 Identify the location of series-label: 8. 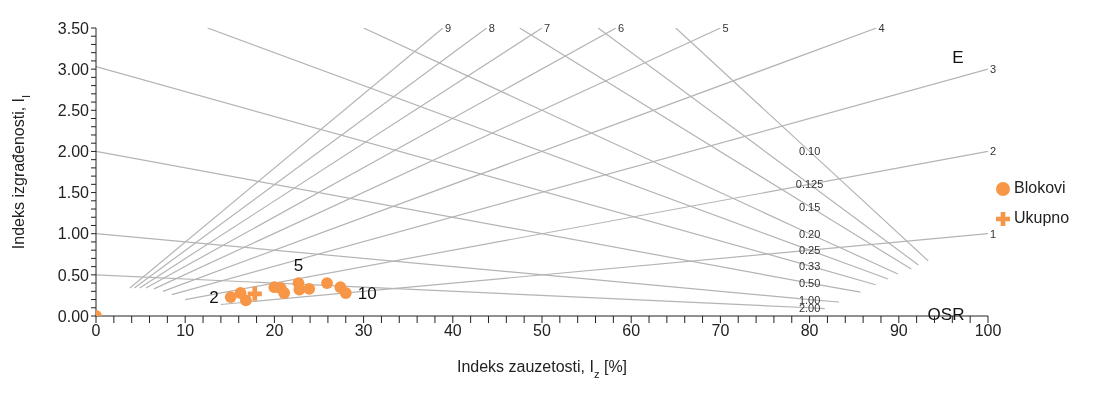
(491, 28).